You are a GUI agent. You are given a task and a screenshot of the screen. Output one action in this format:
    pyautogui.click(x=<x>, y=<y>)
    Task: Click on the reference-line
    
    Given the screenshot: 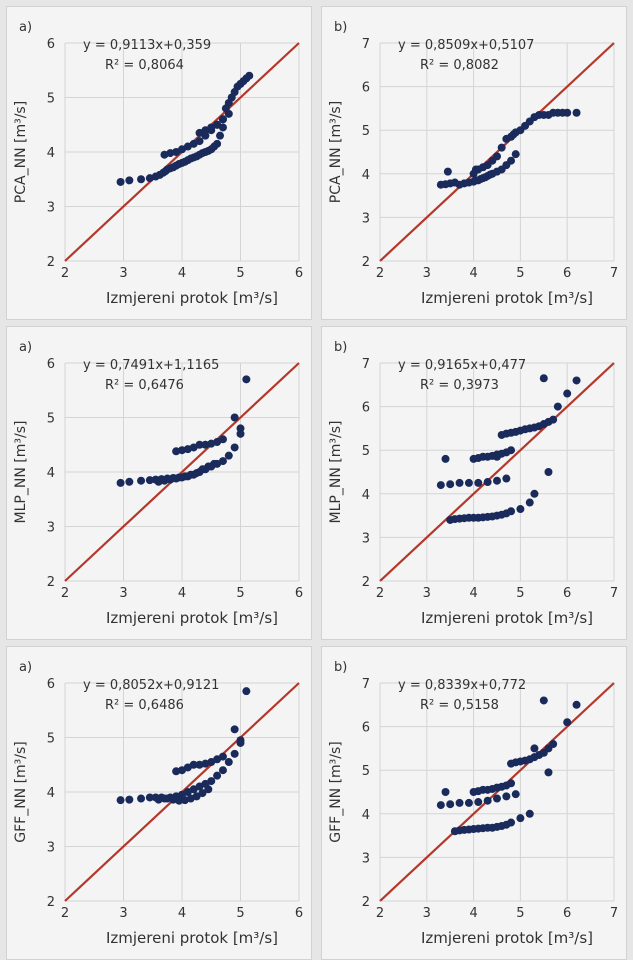 What is the action you would take?
    pyautogui.click(x=182, y=472)
    